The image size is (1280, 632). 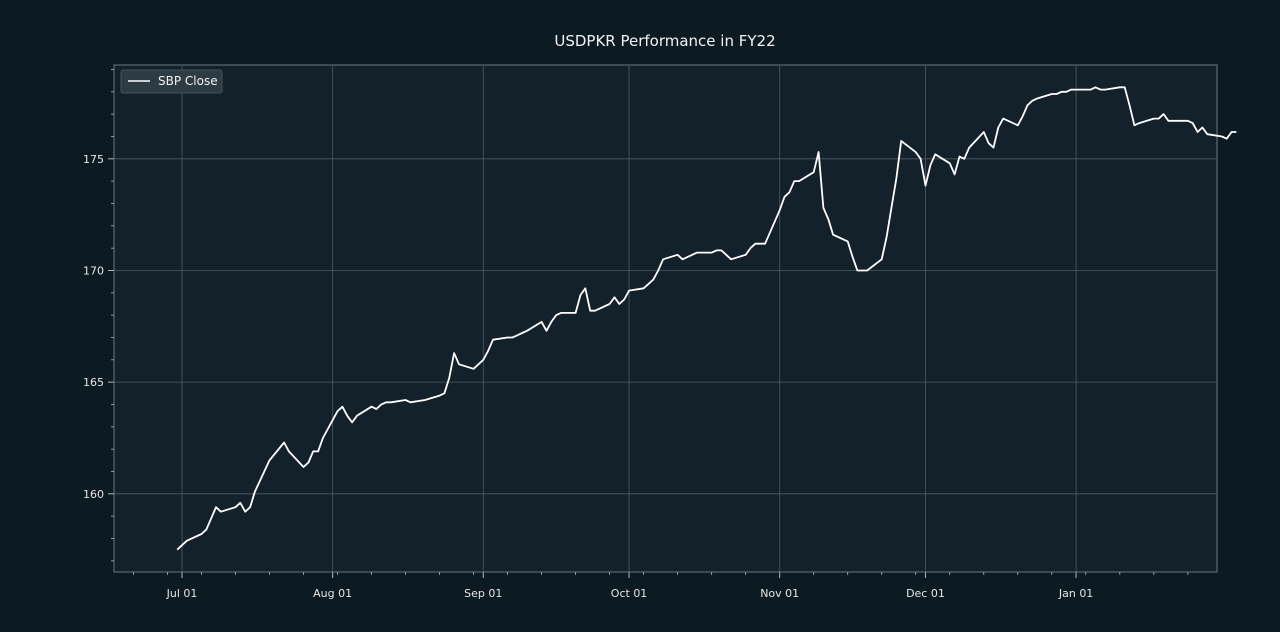 What do you see at coordinates (332, 593) in the screenshot?
I see `x-tick-label: Aug 01` at bounding box center [332, 593].